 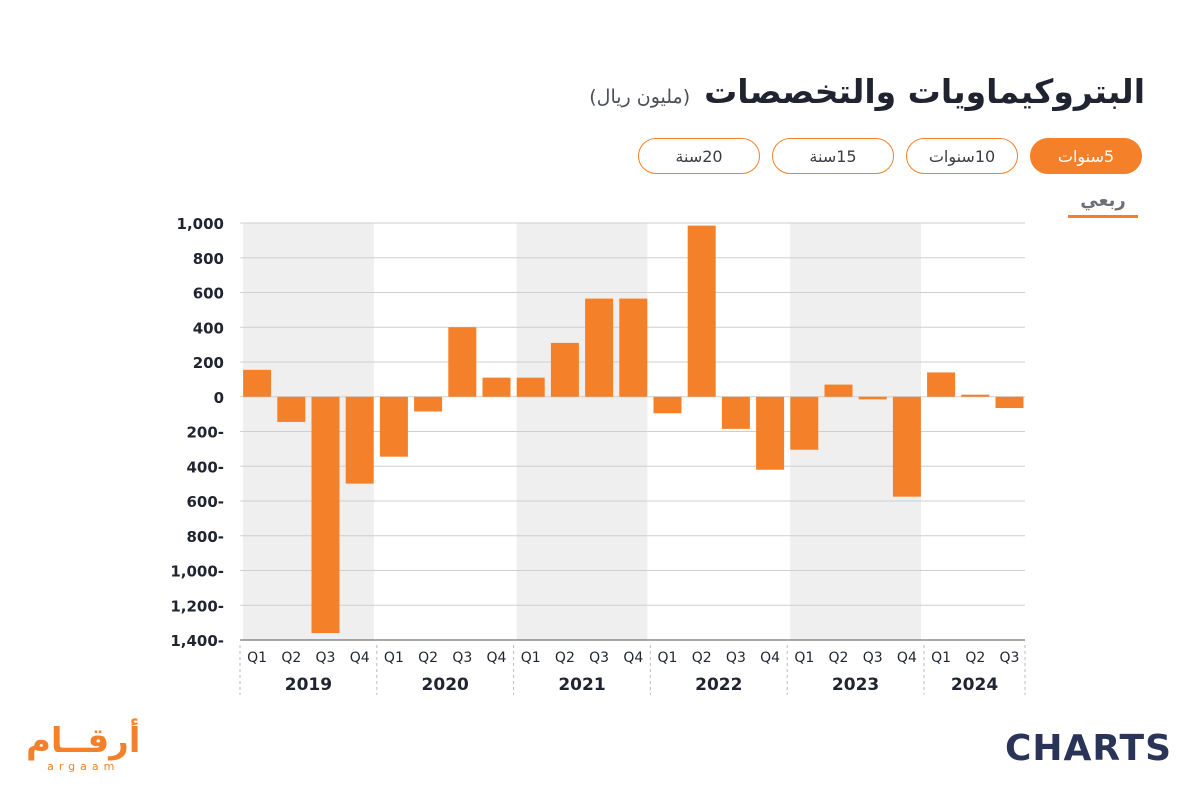 I want to click on year-label: 2022, so click(x=718, y=685).